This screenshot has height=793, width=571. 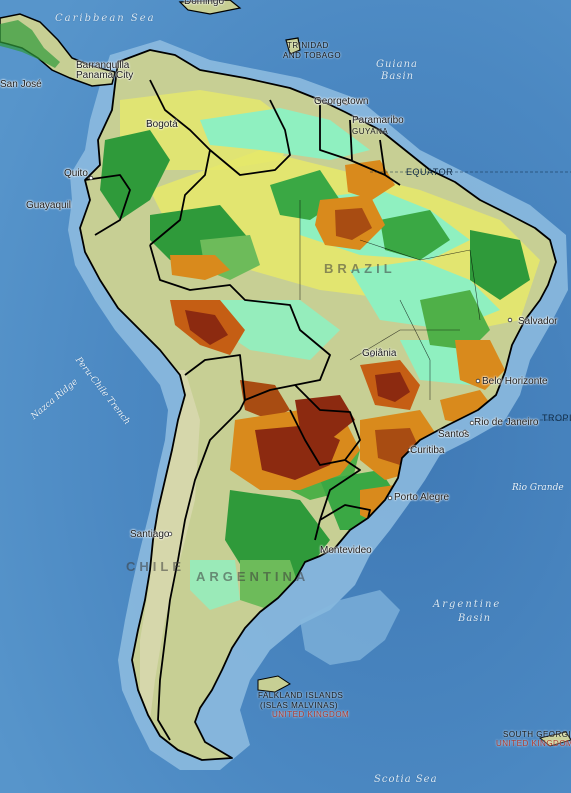 What do you see at coordinates (49, 205) in the screenshot?
I see `city-guayaquil: Guayaquil` at bounding box center [49, 205].